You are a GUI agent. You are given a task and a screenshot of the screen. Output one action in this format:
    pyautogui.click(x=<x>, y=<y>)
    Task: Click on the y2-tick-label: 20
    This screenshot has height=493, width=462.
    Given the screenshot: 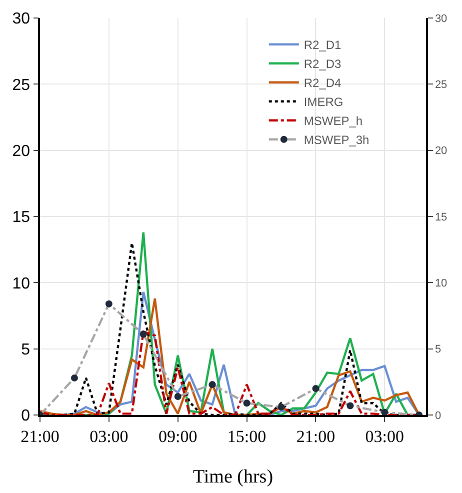 What is the action you would take?
    pyautogui.click(x=441, y=151)
    